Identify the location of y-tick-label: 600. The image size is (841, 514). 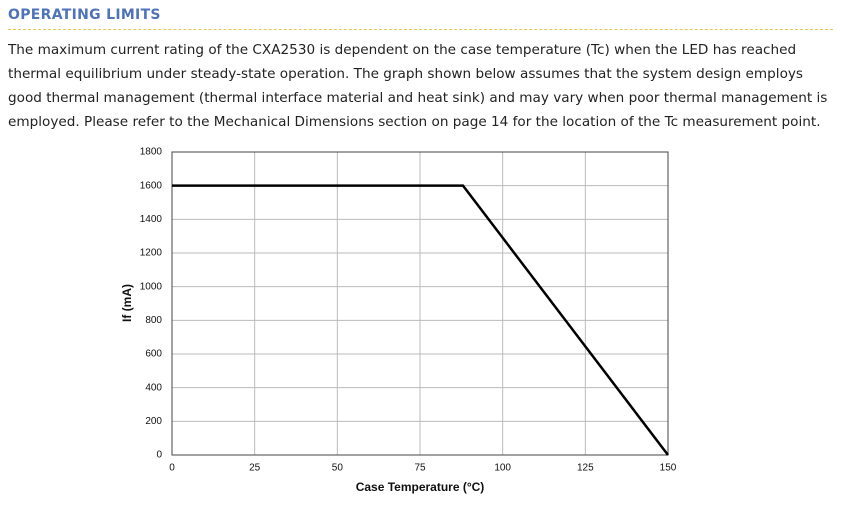
(153, 354).